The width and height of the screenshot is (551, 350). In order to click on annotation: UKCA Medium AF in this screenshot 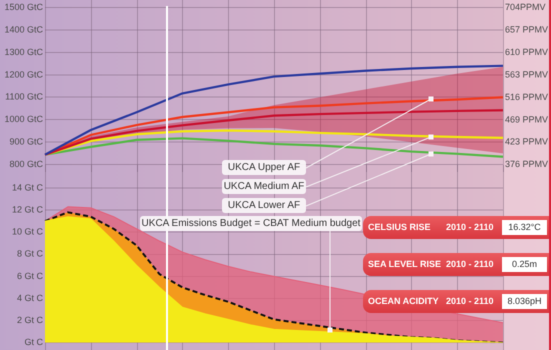, I will do `click(264, 186)`.